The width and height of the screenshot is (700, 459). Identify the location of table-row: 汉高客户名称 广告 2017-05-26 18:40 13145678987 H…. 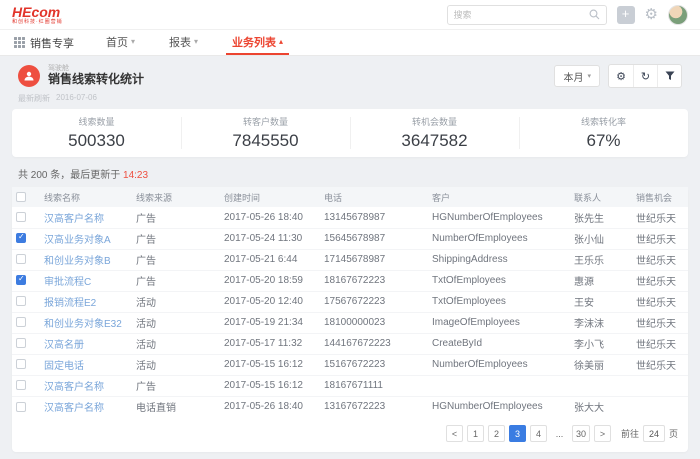
(350, 218).